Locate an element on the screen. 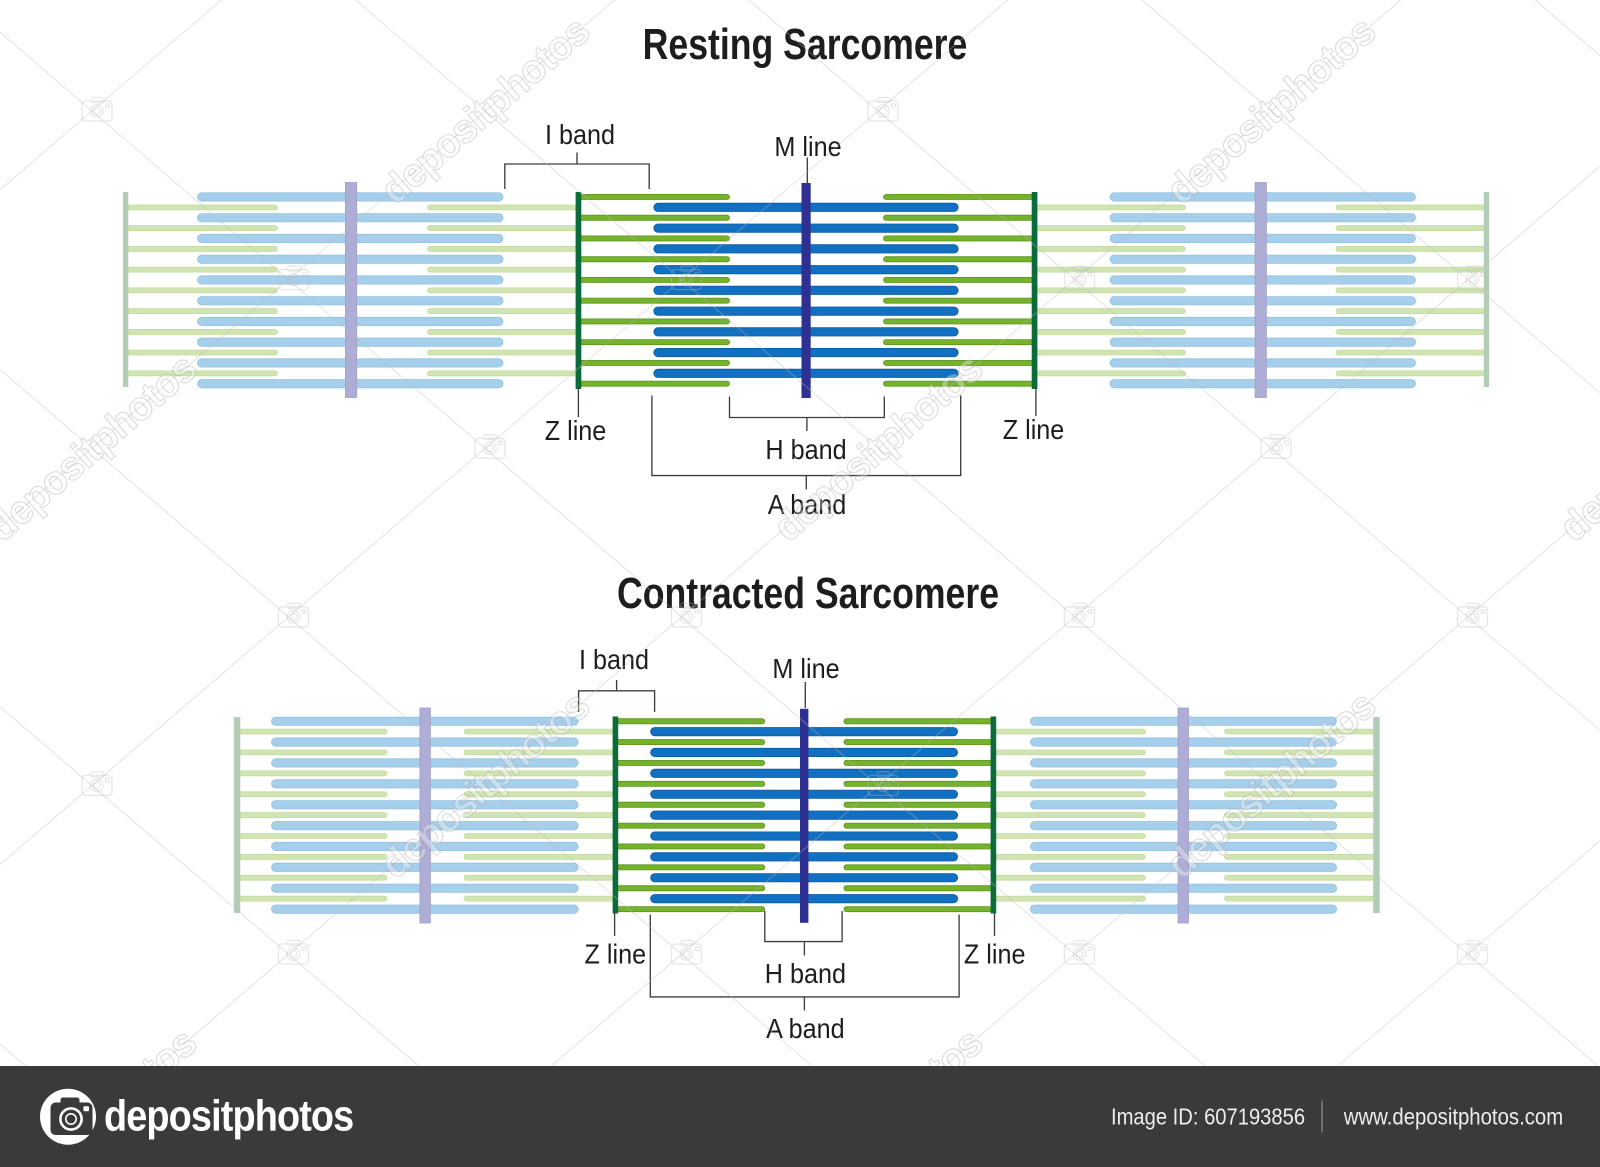 The image size is (1600, 1167). svg-text: www.depositphotos.com is located at coordinates (1453, 1117).